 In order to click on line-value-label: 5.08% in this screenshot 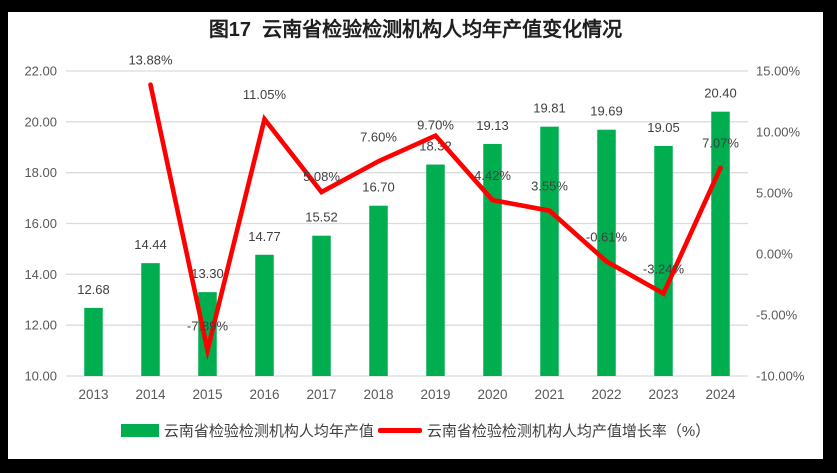, I will do `click(321, 176)`.